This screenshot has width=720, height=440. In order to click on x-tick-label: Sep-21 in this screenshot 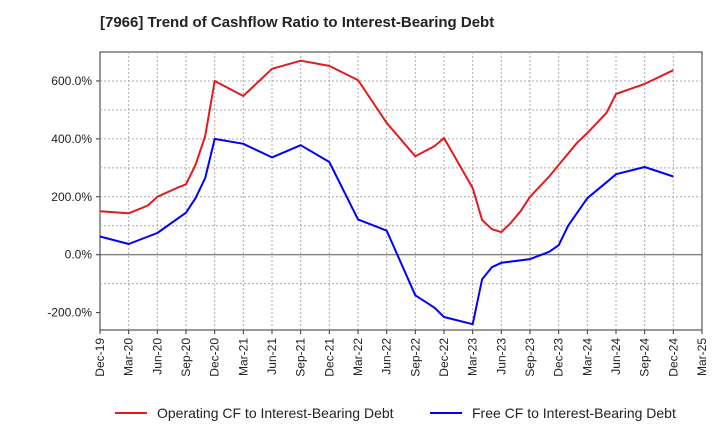, I will do `click(301, 357)`.